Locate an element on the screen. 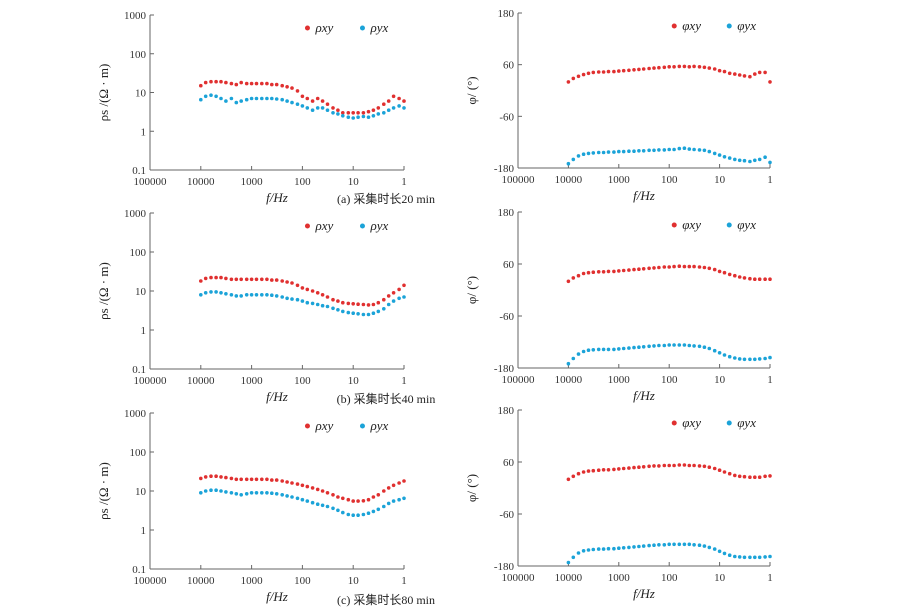 This screenshot has width=900, height=609. y-tick-label: -60 is located at coordinates (506, 117).